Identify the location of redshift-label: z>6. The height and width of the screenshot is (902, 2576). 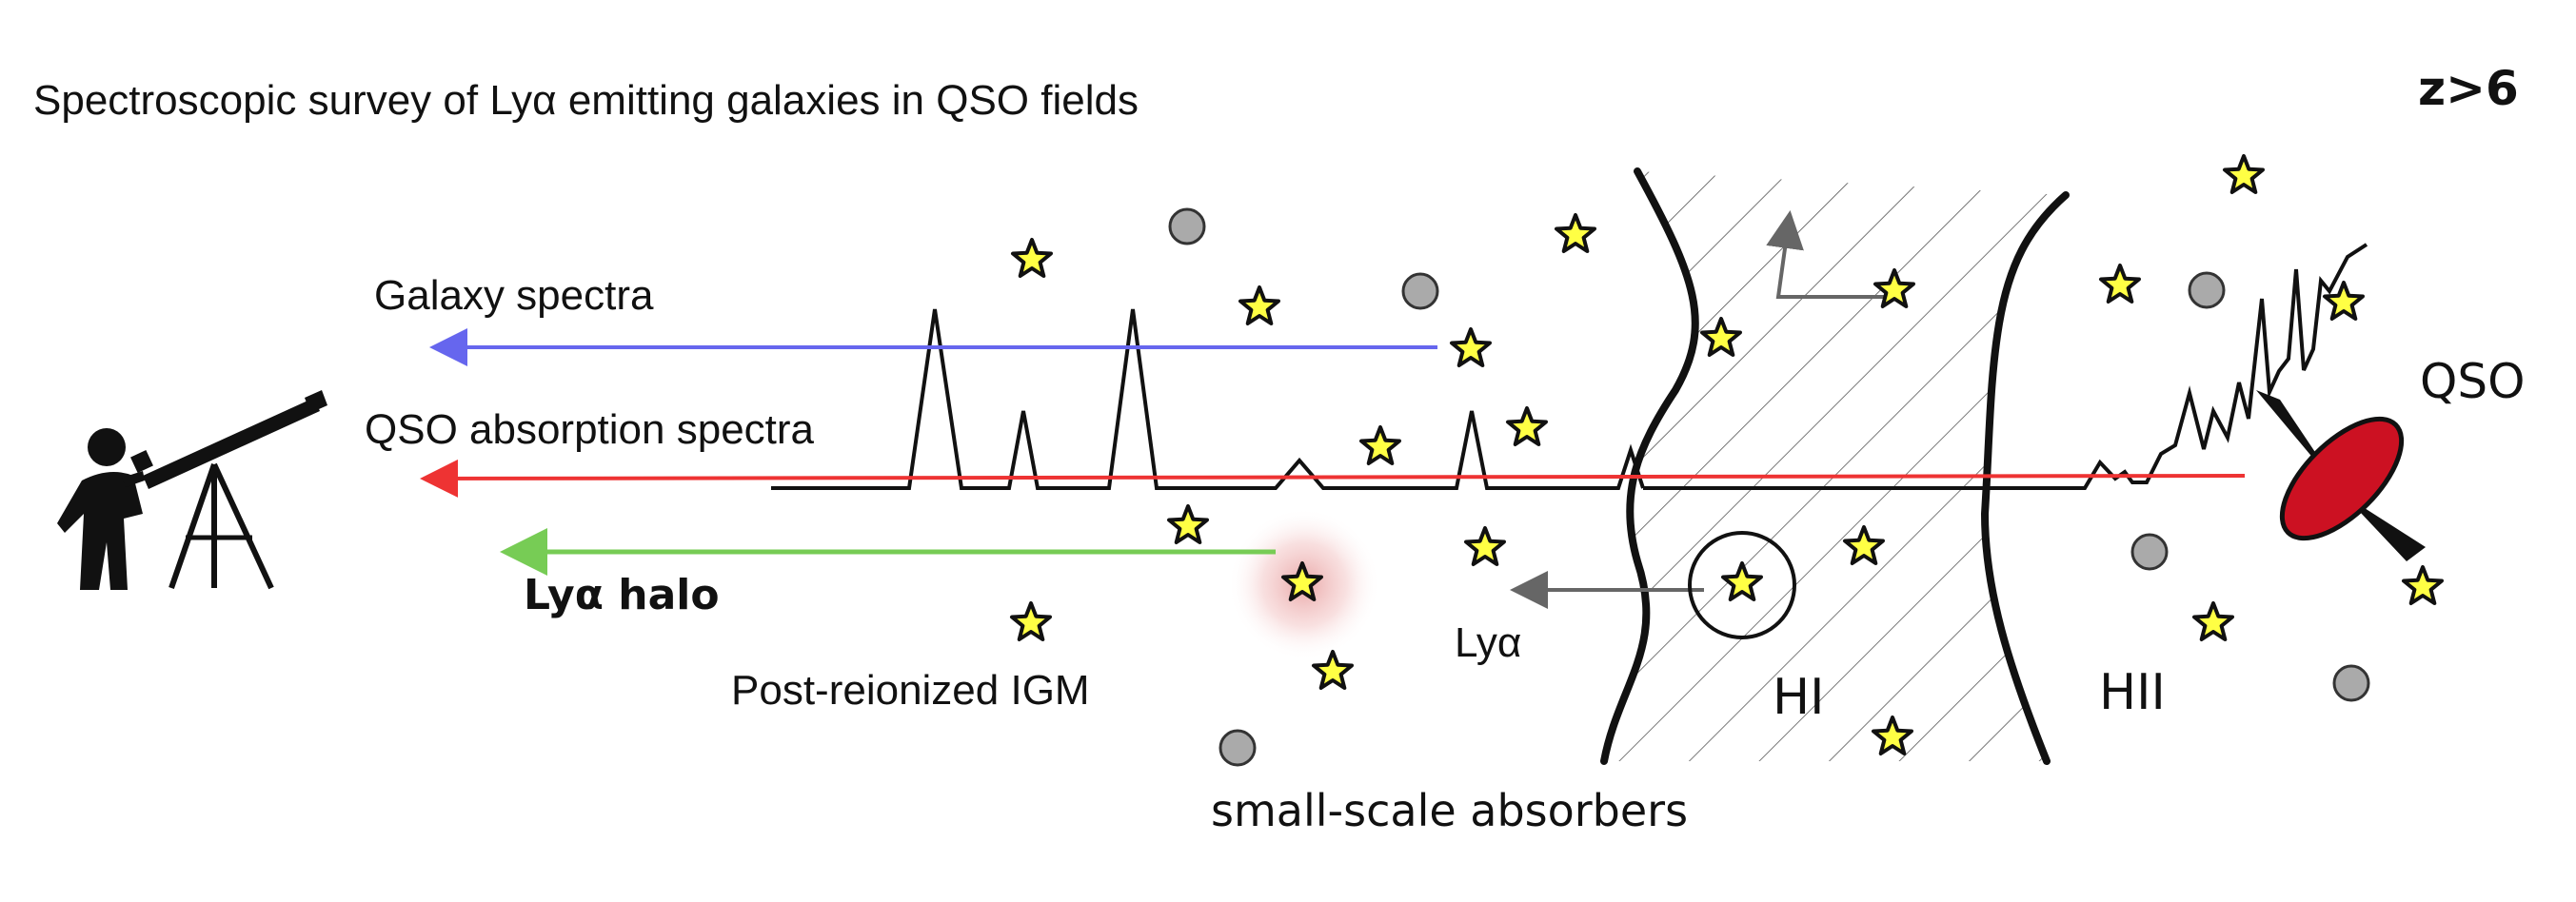
(2468, 88).